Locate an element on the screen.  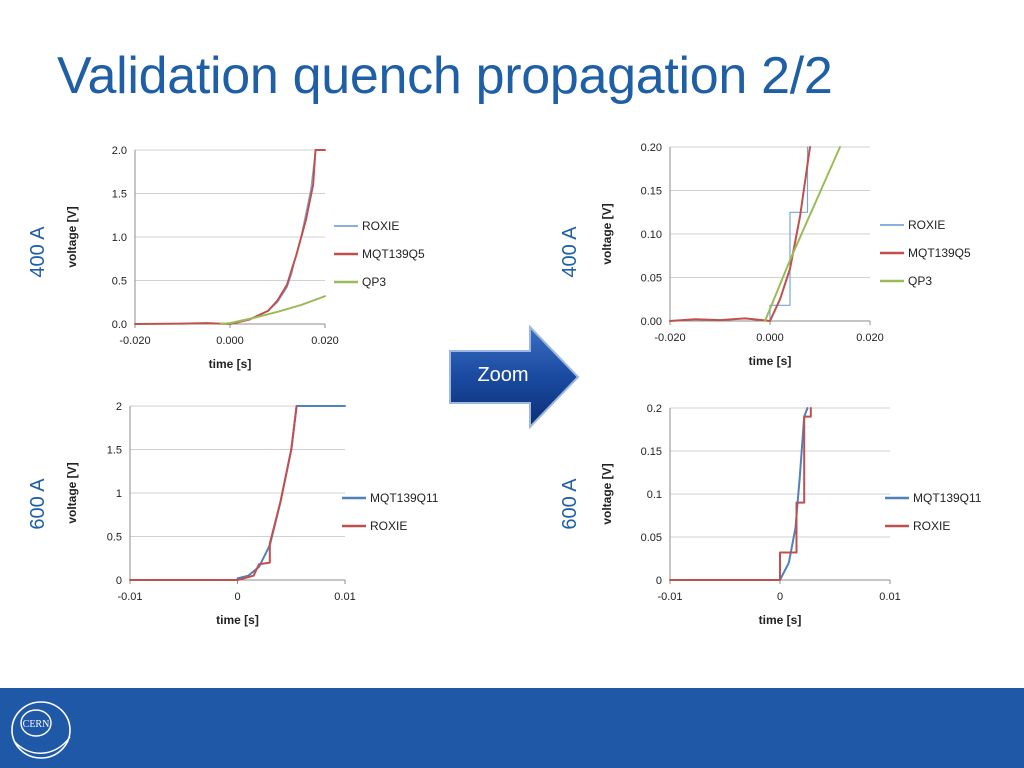
y-tick-label: 1.0 is located at coordinates (119, 238).